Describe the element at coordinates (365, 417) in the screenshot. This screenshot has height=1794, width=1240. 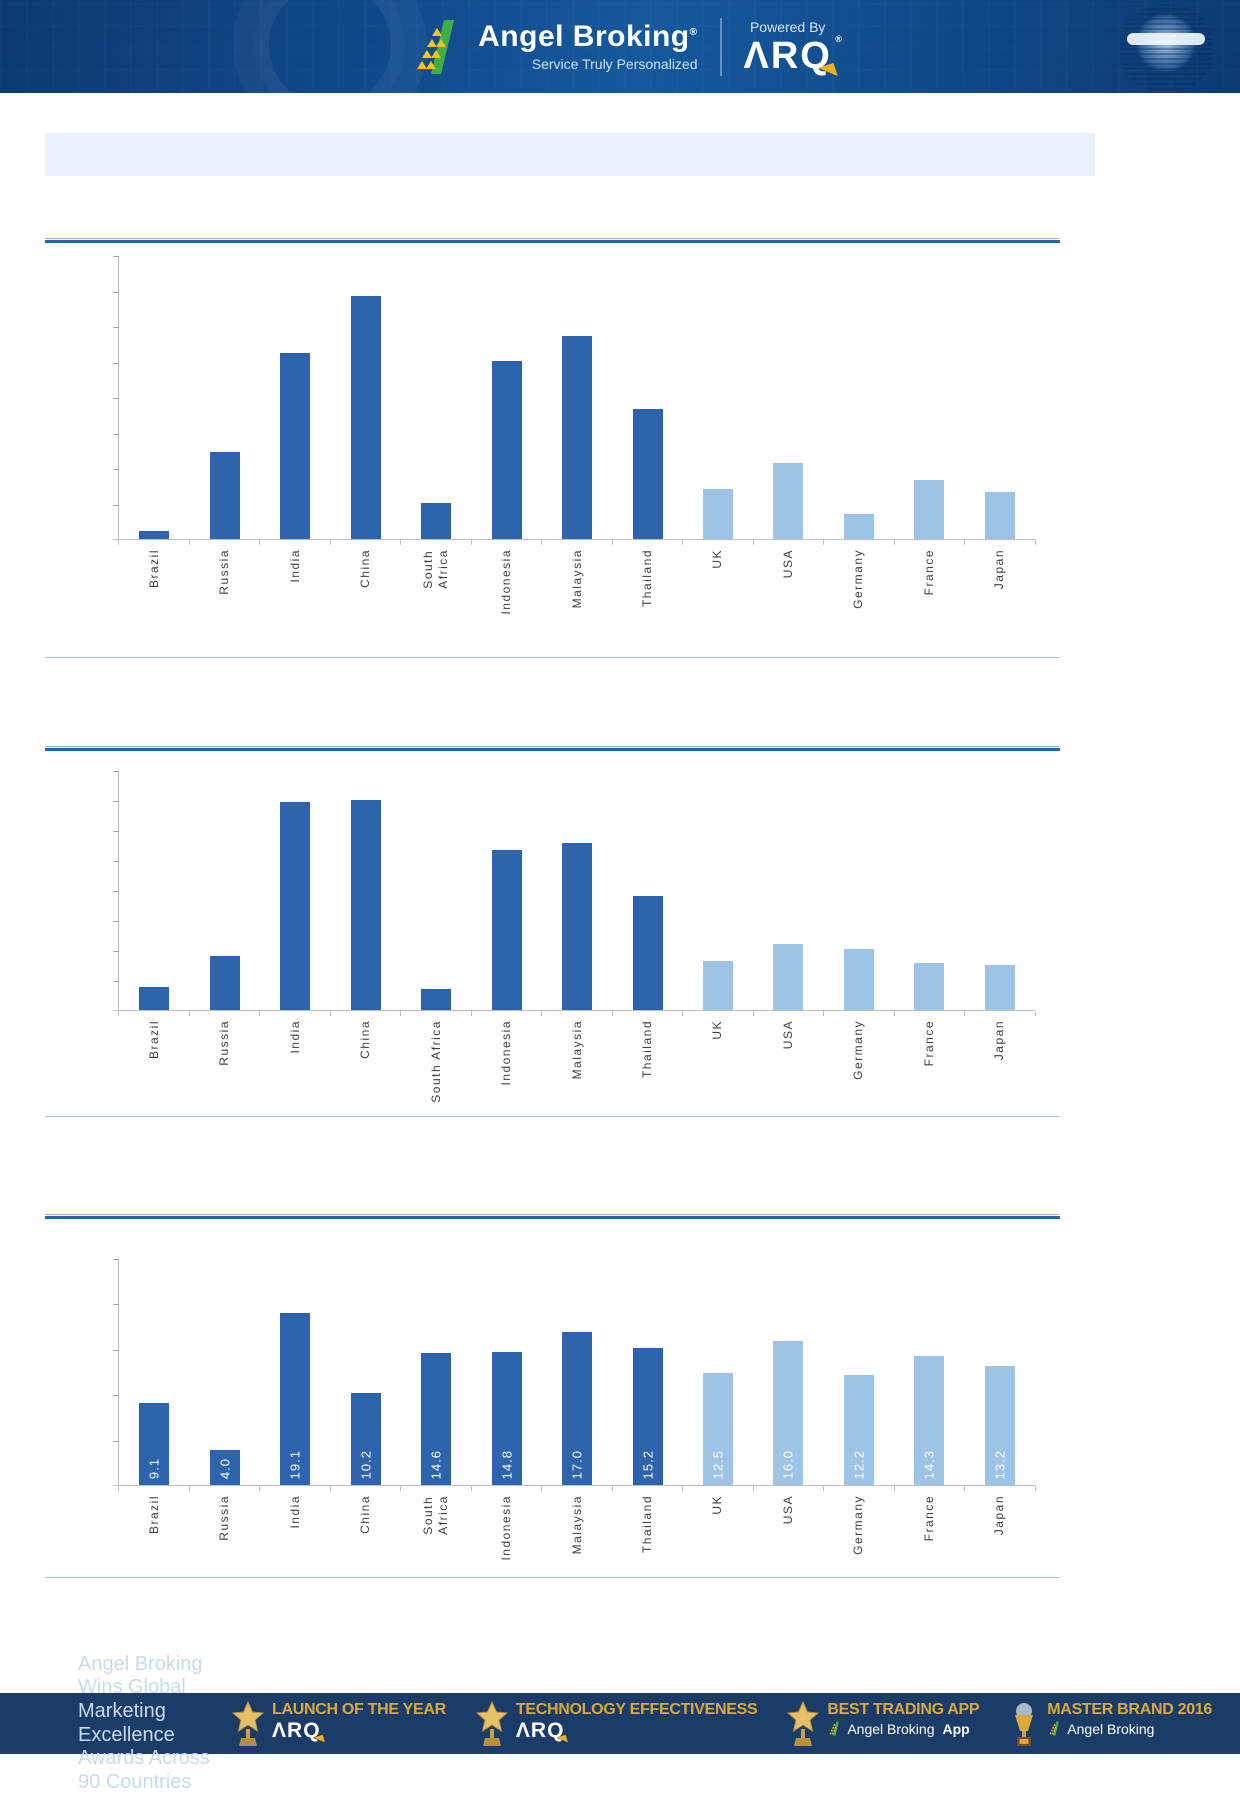
I see `bar-china` at that location.